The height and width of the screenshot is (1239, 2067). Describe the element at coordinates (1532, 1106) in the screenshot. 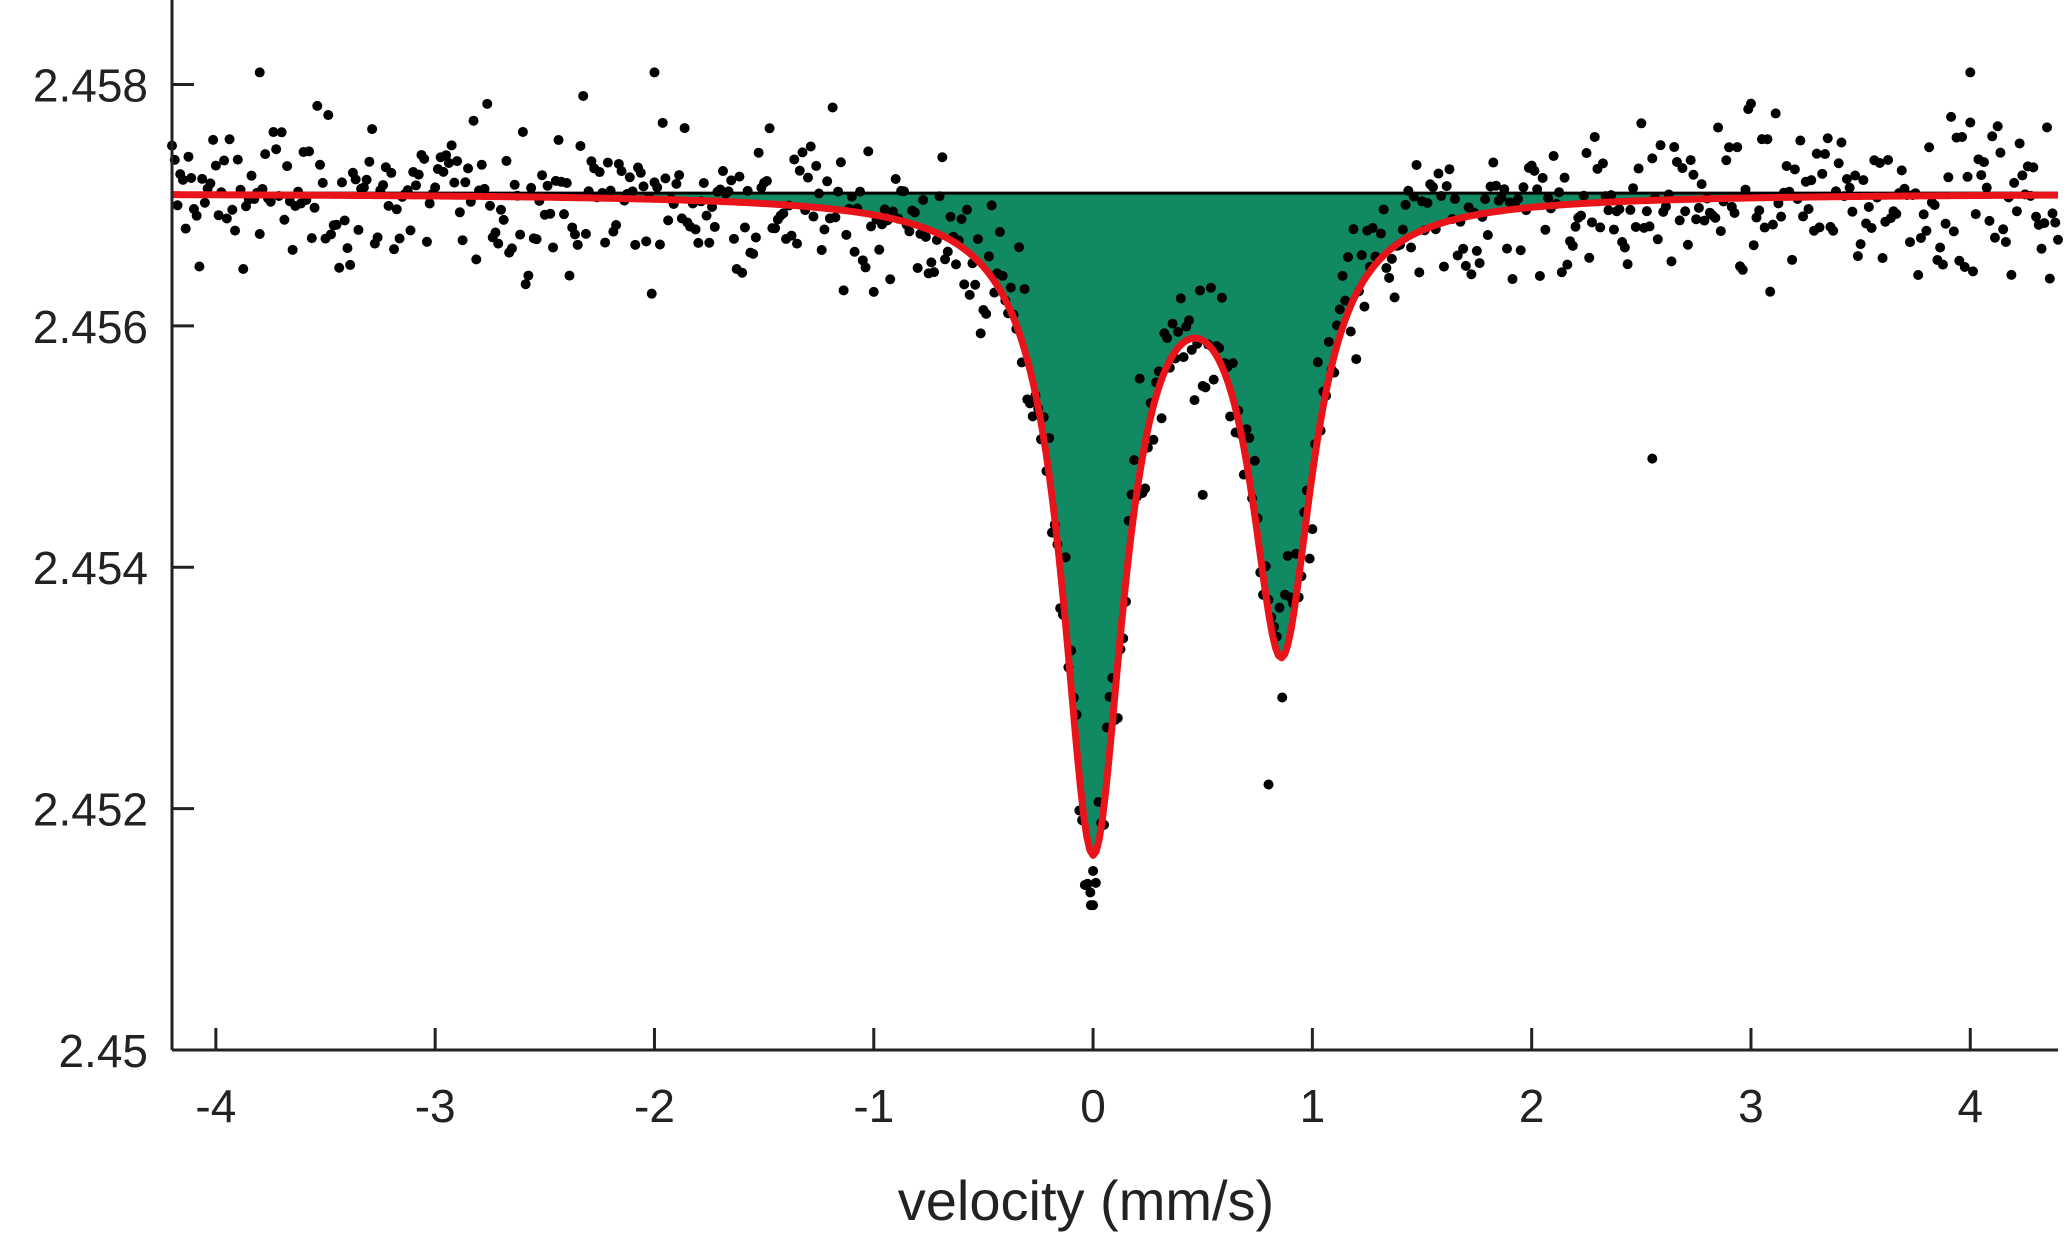

I see `x-tick-label: 2` at that location.